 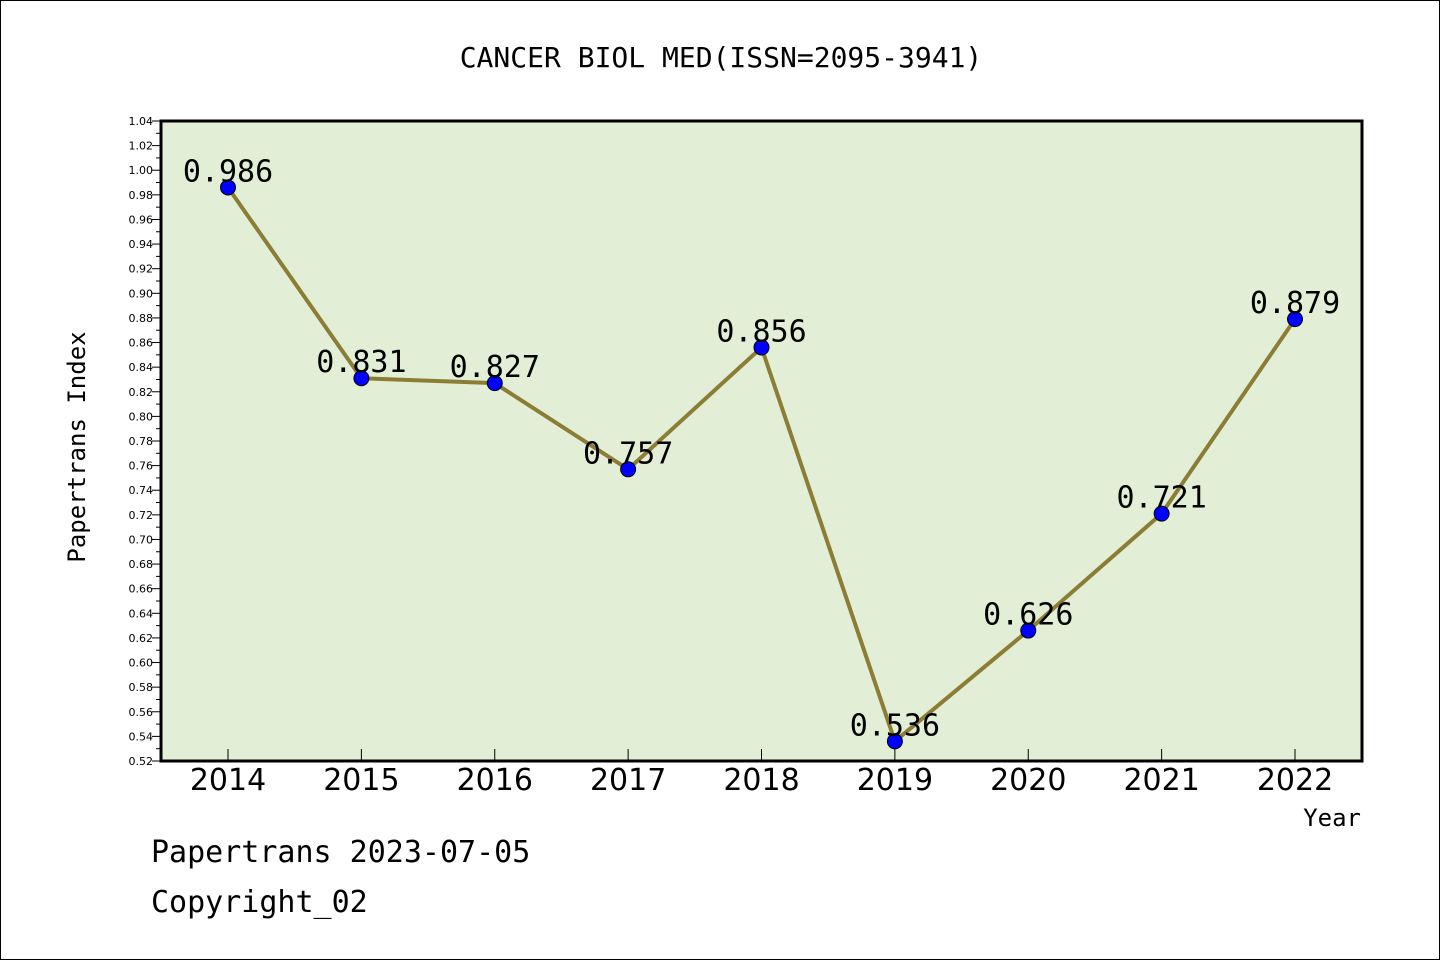 I want to click on y-tick-label: 0.64, so click(x=141, y=613).